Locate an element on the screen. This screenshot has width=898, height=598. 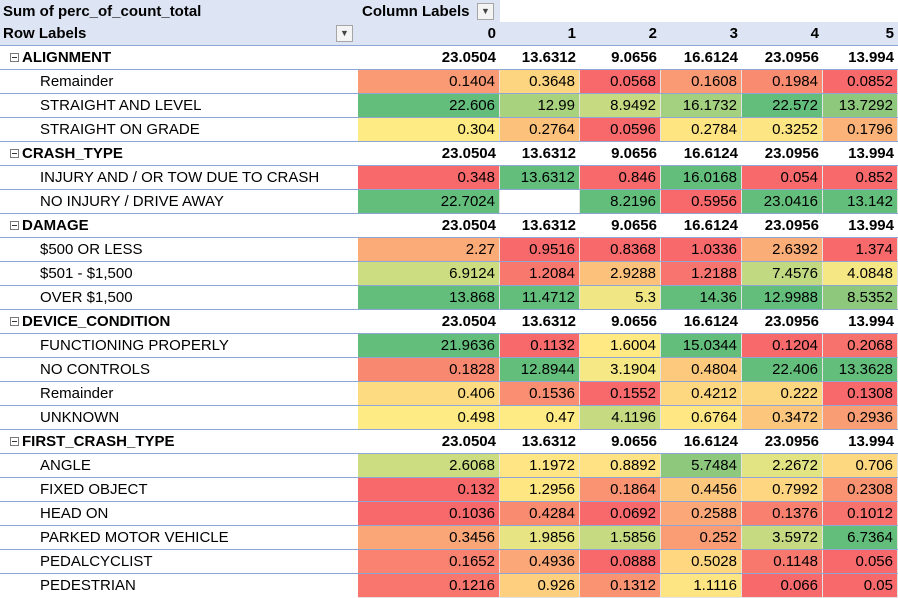
value-cell: 0.1652 is located at coordinates (429, 562).